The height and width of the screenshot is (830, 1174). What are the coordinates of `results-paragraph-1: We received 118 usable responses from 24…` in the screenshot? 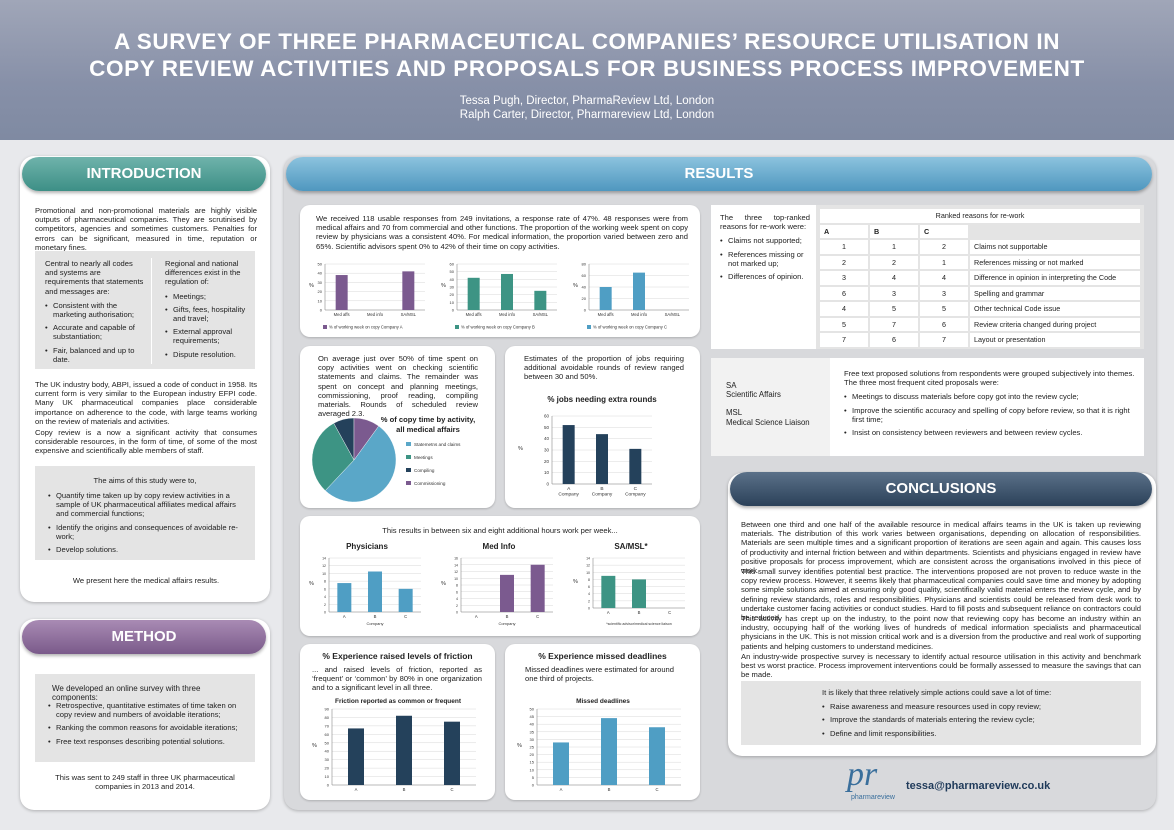 It's located at (502, 232).